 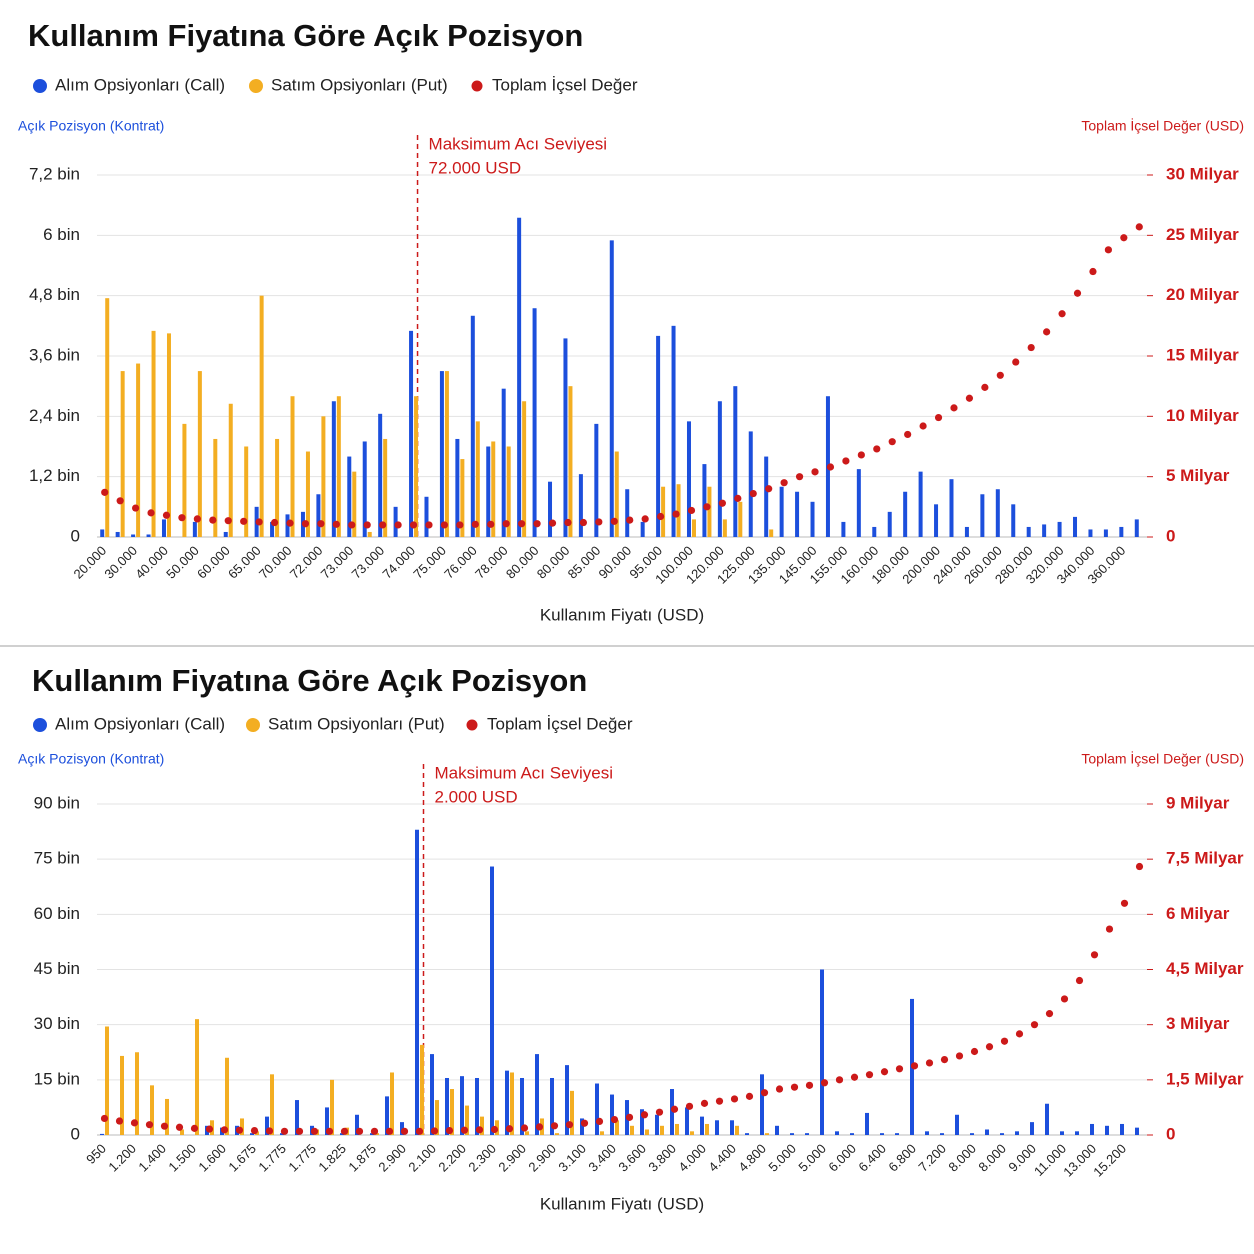 I want to click on annotation: 2.000 USD, so click(x=476, y=796).